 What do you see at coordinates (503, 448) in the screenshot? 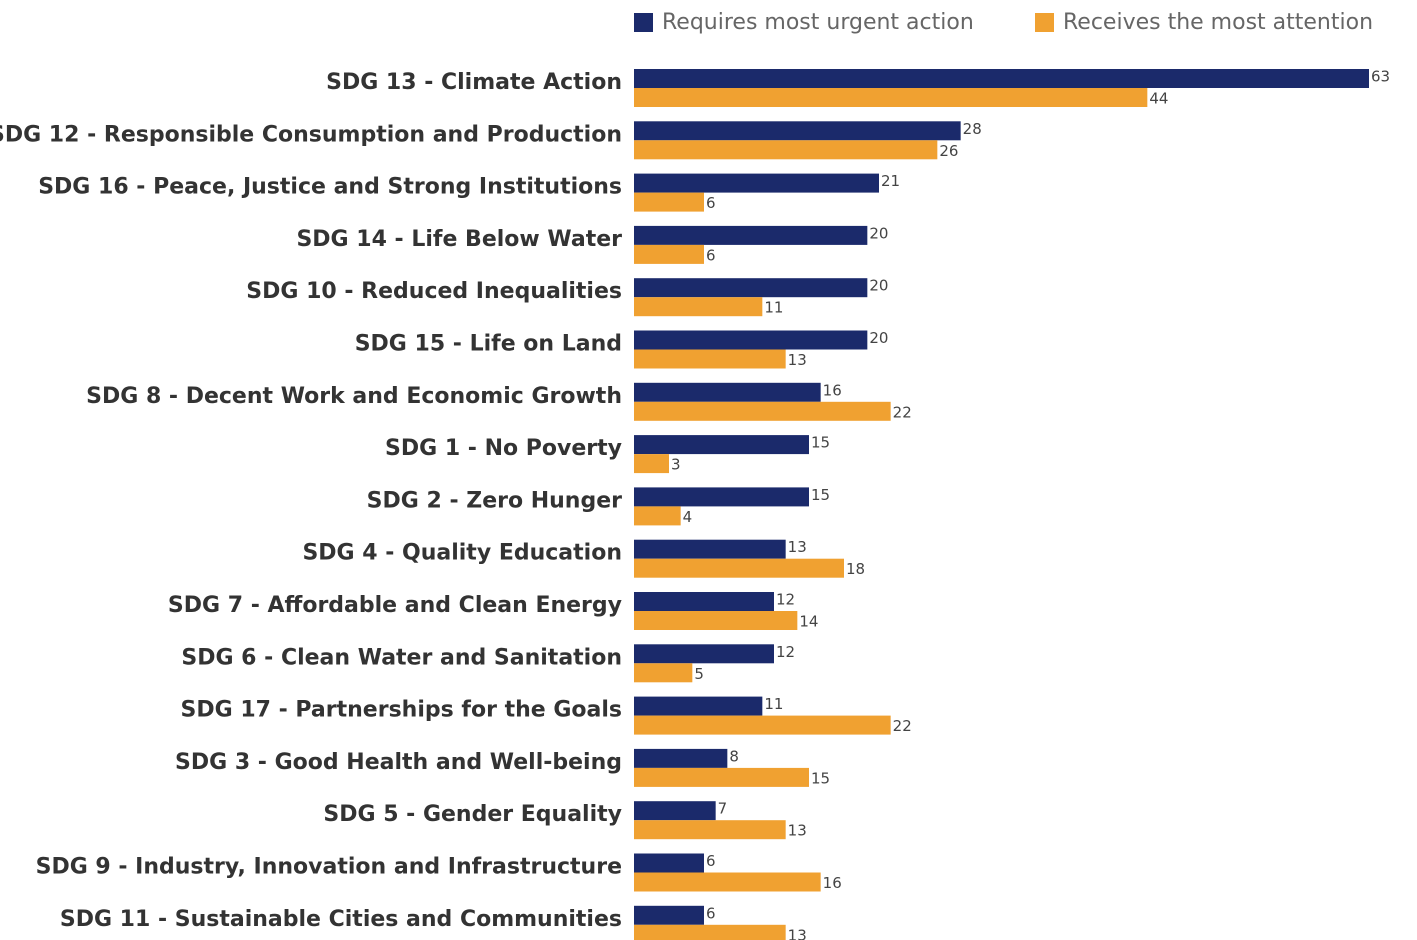
I see `category-label: SDG 1 - No Poverty` at bounding box center [503, 448].